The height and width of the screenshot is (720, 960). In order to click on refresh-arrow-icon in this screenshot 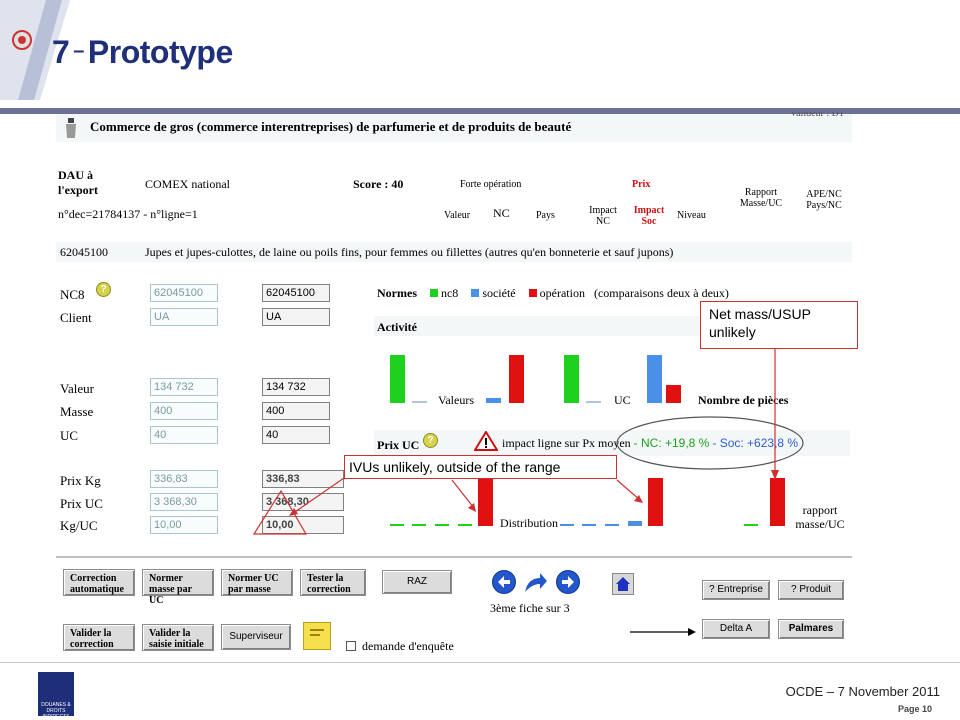, I will do `click(535, 583)`.